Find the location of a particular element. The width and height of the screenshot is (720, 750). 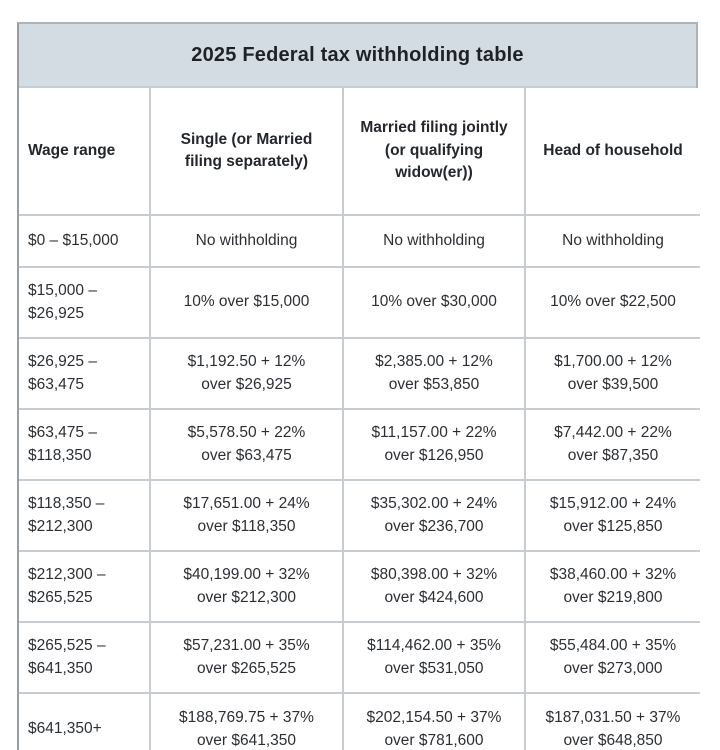

cell-wage-range: $118,350 – $212,300 is located at coordinates (84, 515).